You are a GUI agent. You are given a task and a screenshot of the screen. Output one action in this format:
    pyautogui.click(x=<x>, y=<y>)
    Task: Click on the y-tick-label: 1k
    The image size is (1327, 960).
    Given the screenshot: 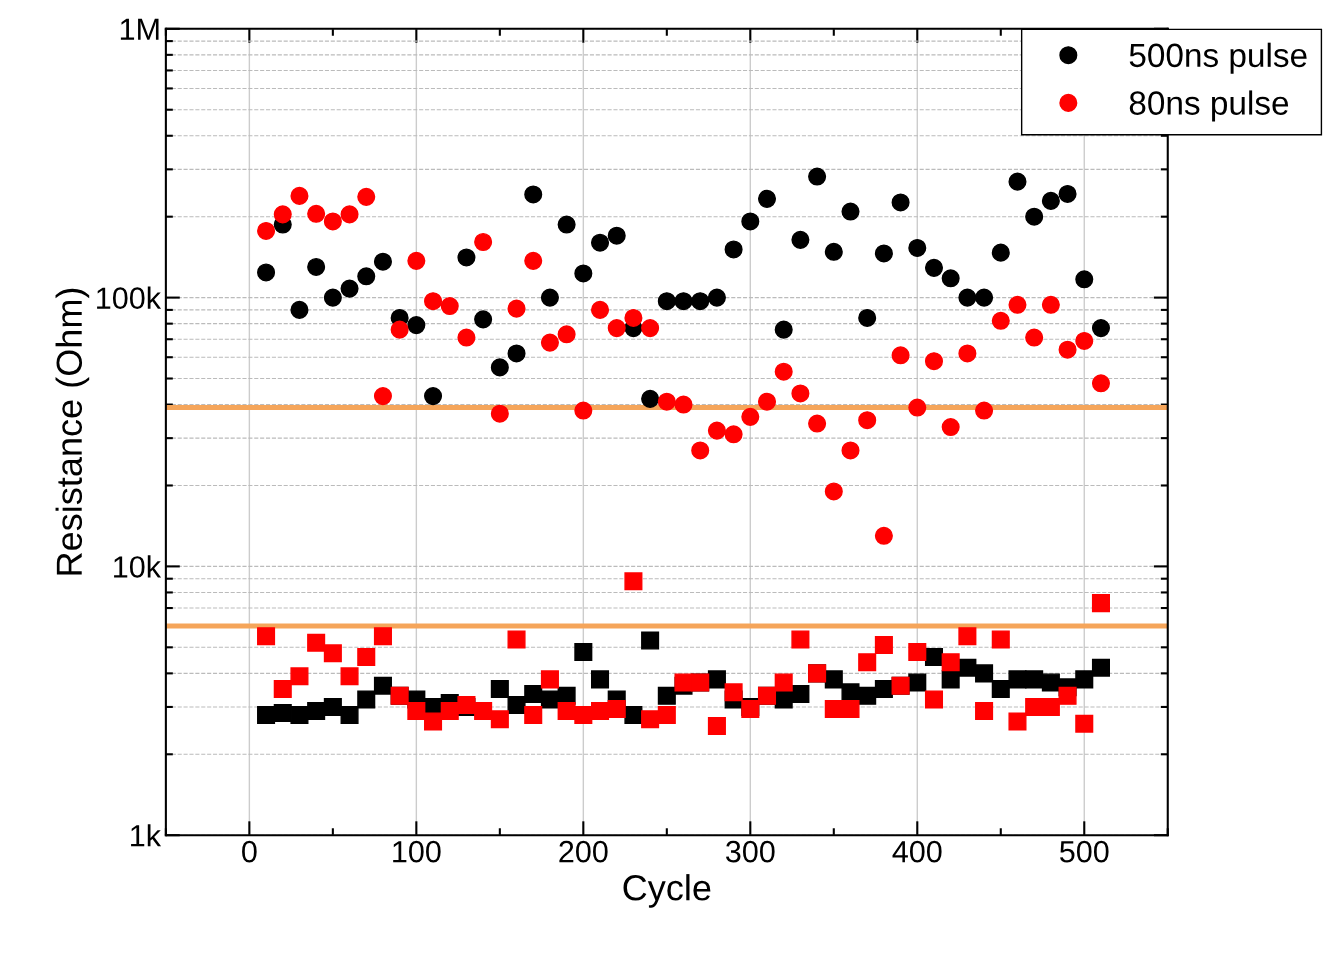 What is the action you would take?
    pyautogui.click(x=146, y=835)
    